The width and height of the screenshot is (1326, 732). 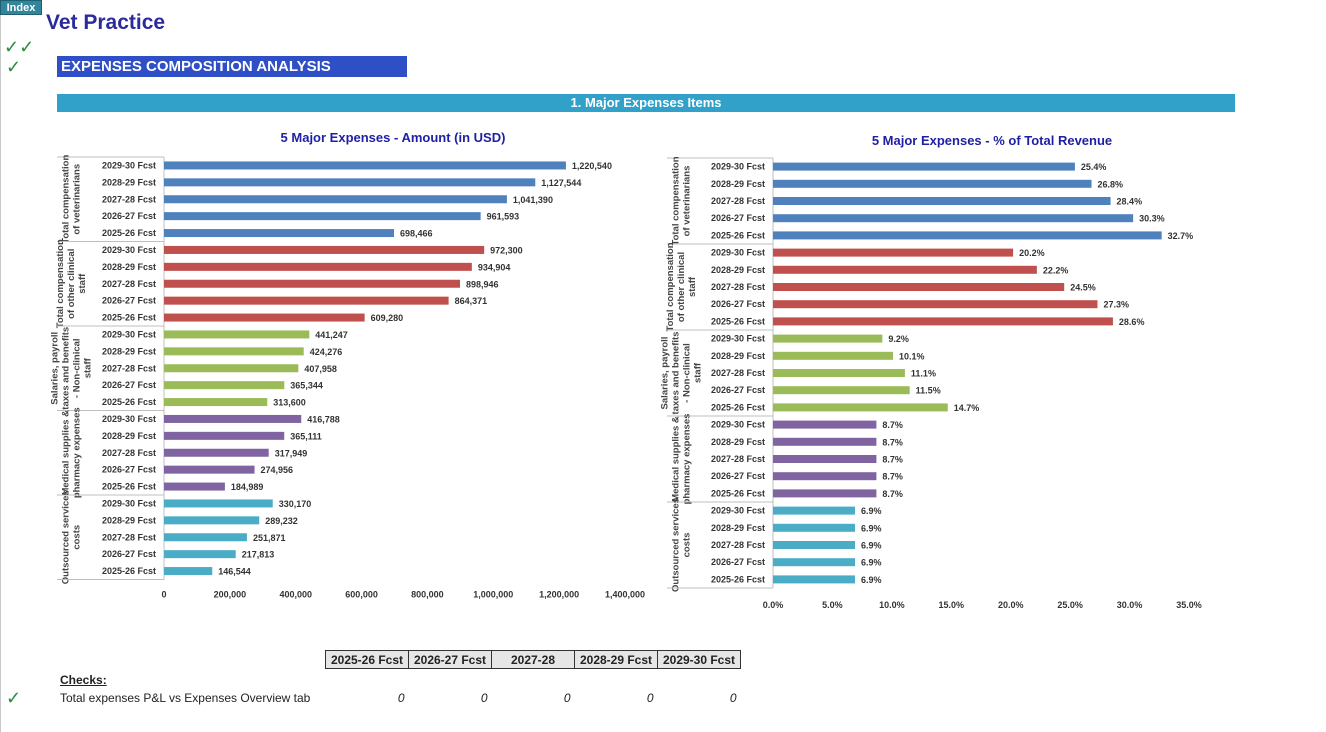 I want to click on subsection-header: 1. Major Expenses Items, so click(x=646, y=103).